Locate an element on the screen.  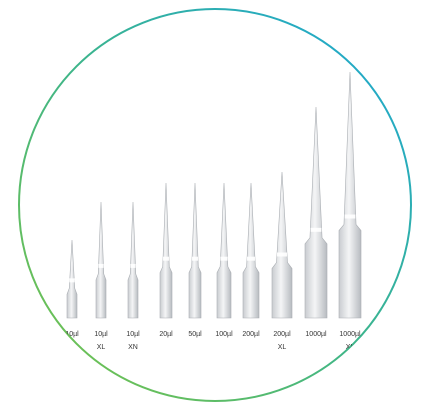
tip-label: 20µl is located at coordinates (166, 334).